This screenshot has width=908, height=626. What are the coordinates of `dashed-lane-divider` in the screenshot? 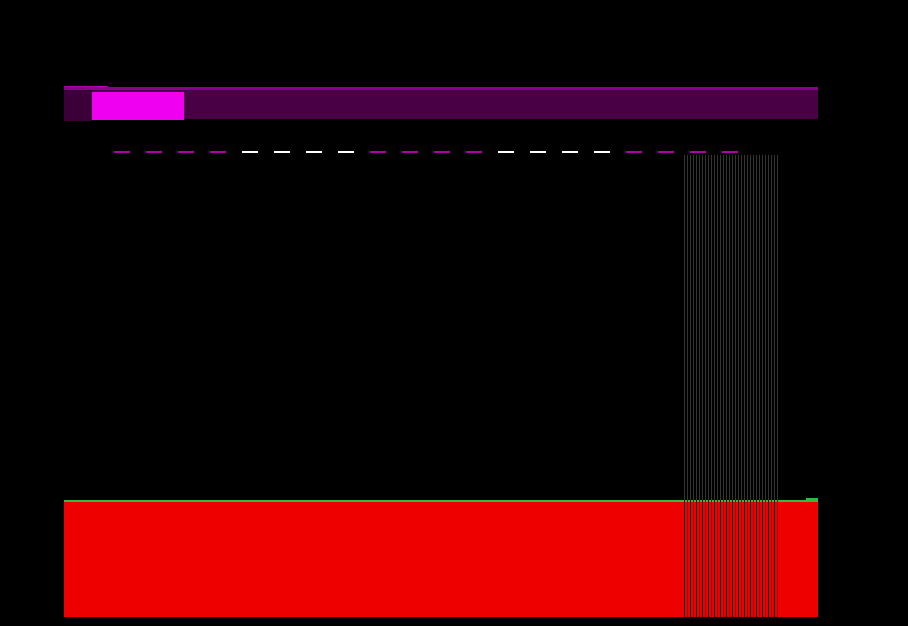 It's located at (434, 152).